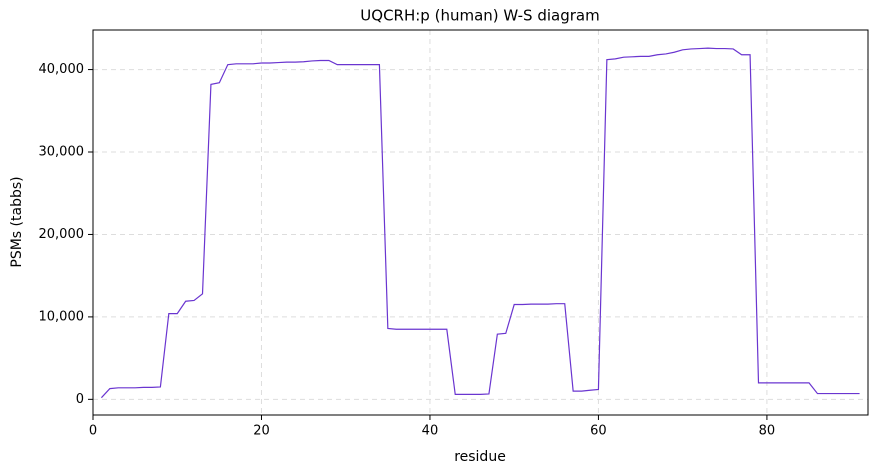 This screenshot has width=878, height=474. Describe the element at coordinates (93, 431) in the screenshot. I see `x-tick-label: 0` at that location.